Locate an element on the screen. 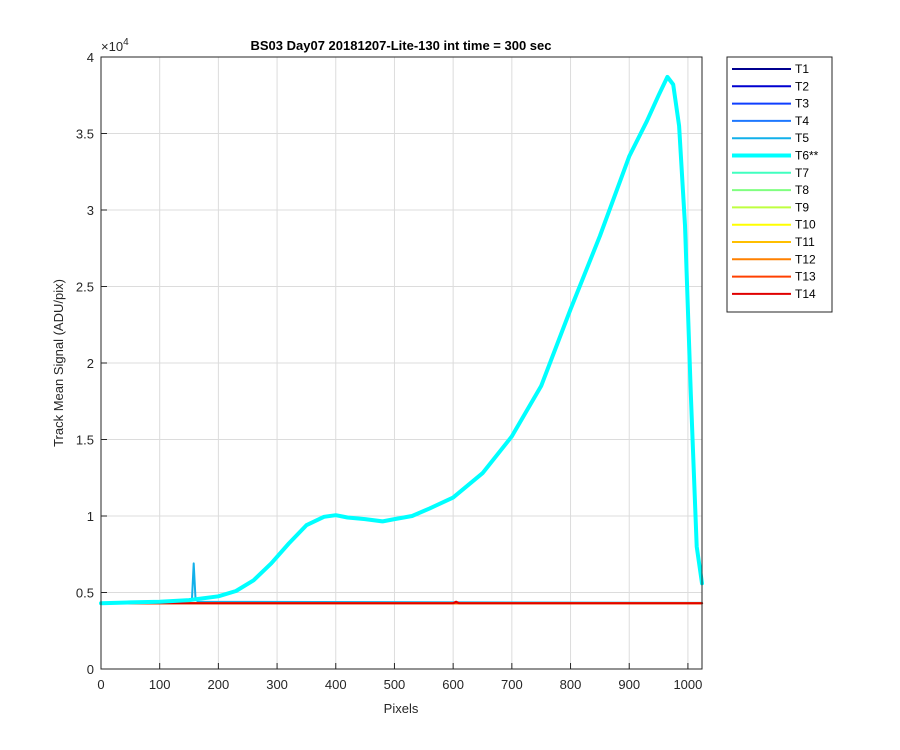 The width and height of the screenshot is (900, 750). y-axis-label: Track Mean Signal (ADU/pix) is located at coordinates (58, 363).